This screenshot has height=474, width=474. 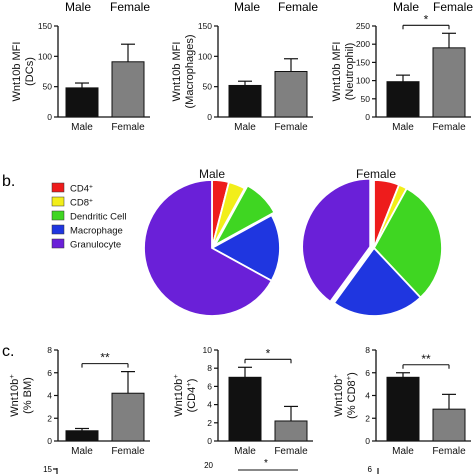 I want to click on text-span: Granulocyte, so click(x=95, y=245).